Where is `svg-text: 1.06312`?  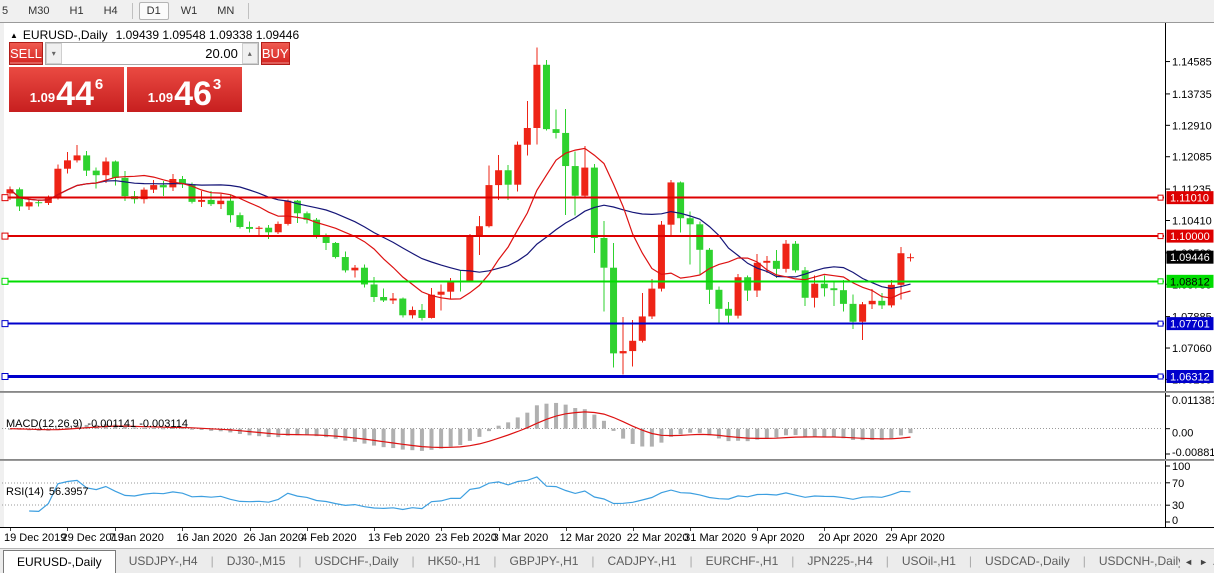 svg-text: 1.06312 is located at coordinates (1190, 378).